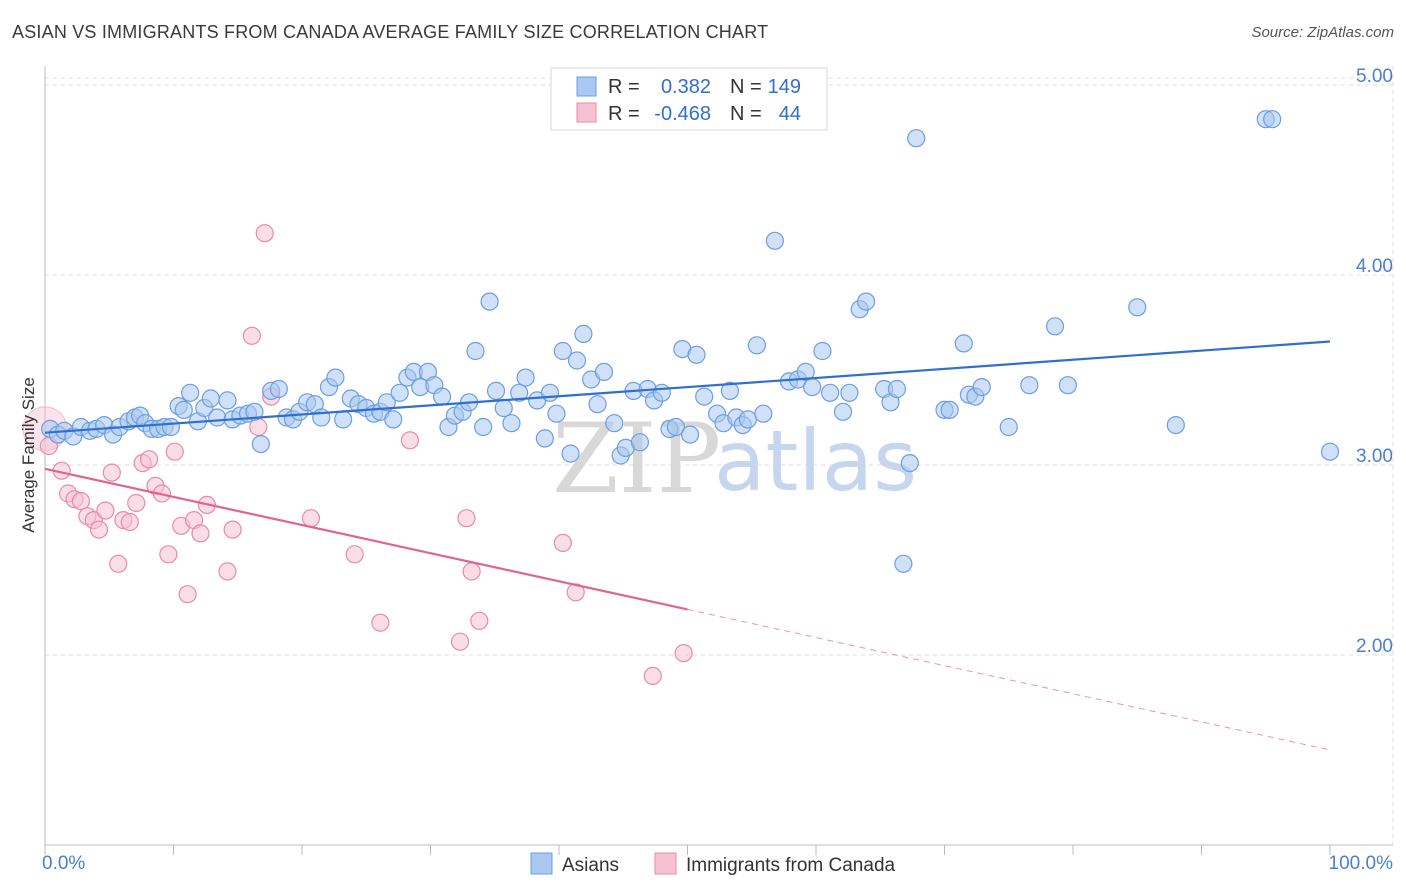 This screenshot has height=892, width=1406. Describe the element at coordinates (791, 865) in the screenshot. I see `bottom-legend-label-canada: Immigrants from Canada` at that location.